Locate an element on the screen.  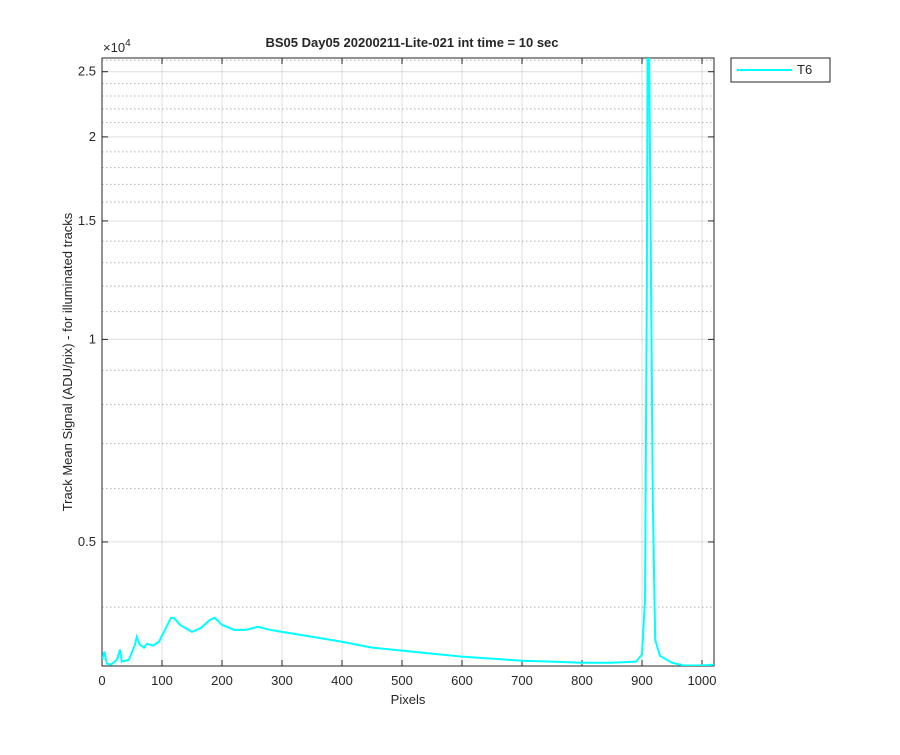
legend-label: T6 is located at coordinates (804, 69).